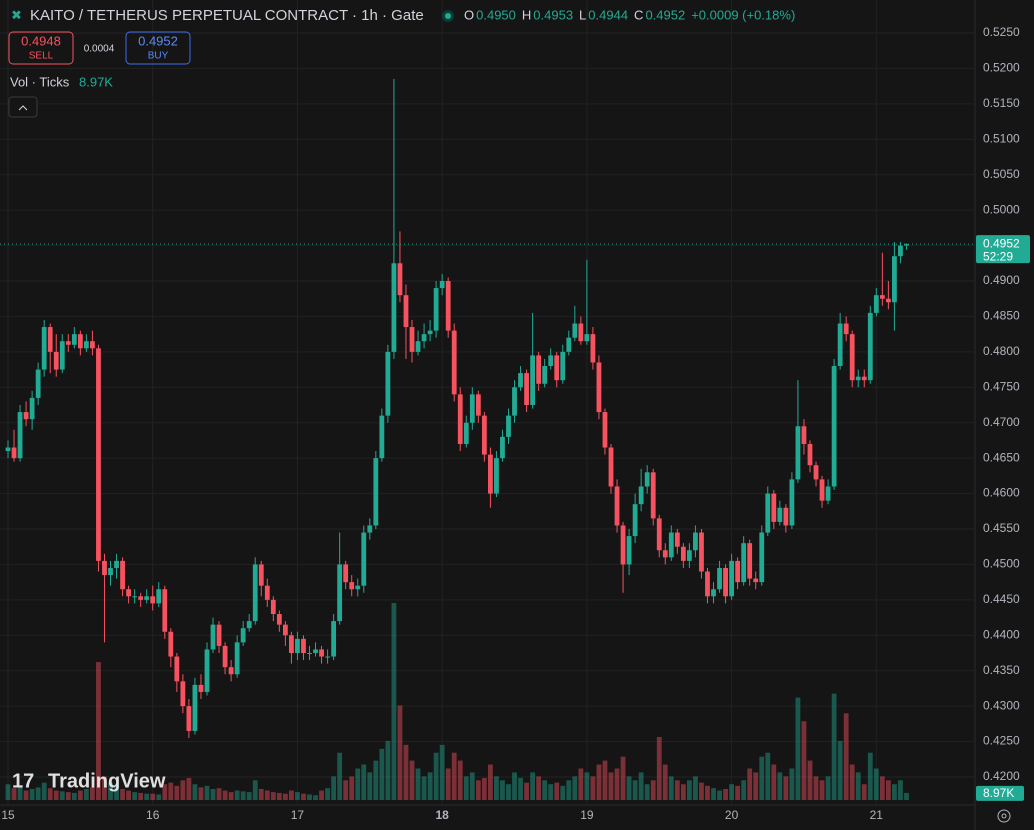 The image size is (1034, 830). I want to click on buy-button, so click(158, 48).